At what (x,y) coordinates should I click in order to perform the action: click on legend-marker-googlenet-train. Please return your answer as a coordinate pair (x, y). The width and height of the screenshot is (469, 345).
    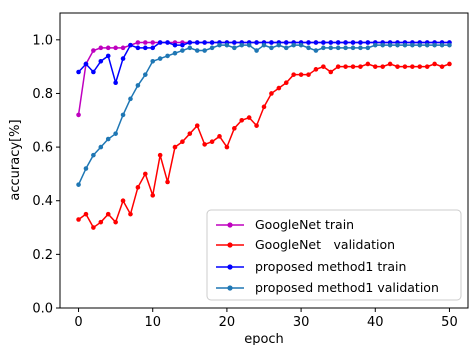
    Looking at the image, I should click on (230, 225).